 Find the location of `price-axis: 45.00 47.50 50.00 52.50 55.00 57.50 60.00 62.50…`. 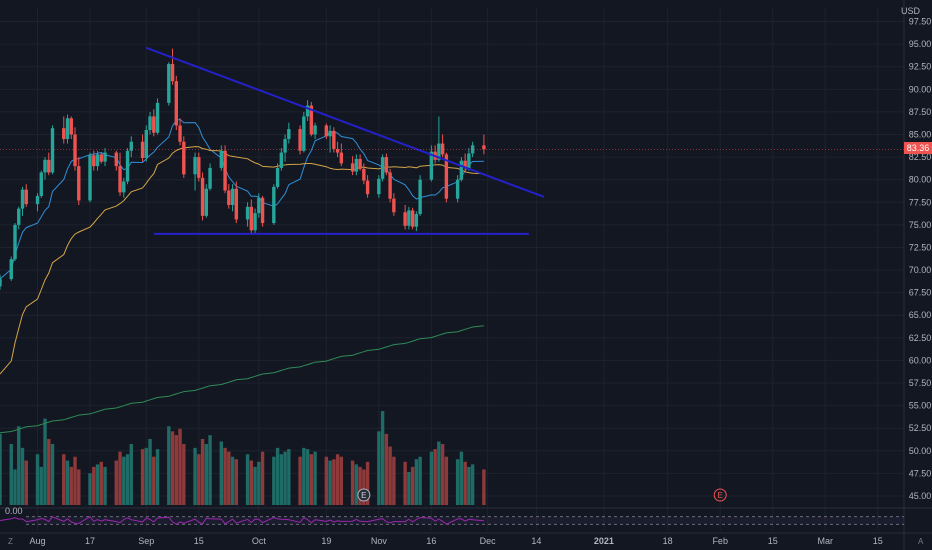

price-axis: 45.00 47.50 50.00 52.50 55.00 57.50 60.00 62.50… is located at coordinates (920, 259).